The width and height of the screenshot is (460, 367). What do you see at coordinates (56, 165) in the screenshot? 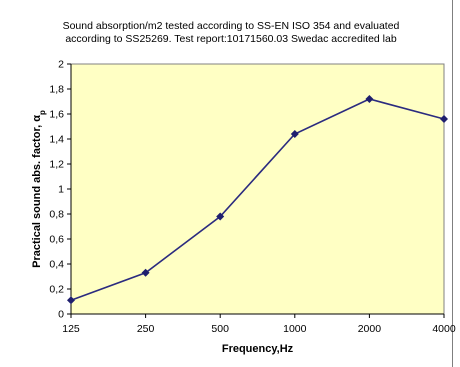
I see `y-tick-label: 1,2` at bounding box center [56, 165].